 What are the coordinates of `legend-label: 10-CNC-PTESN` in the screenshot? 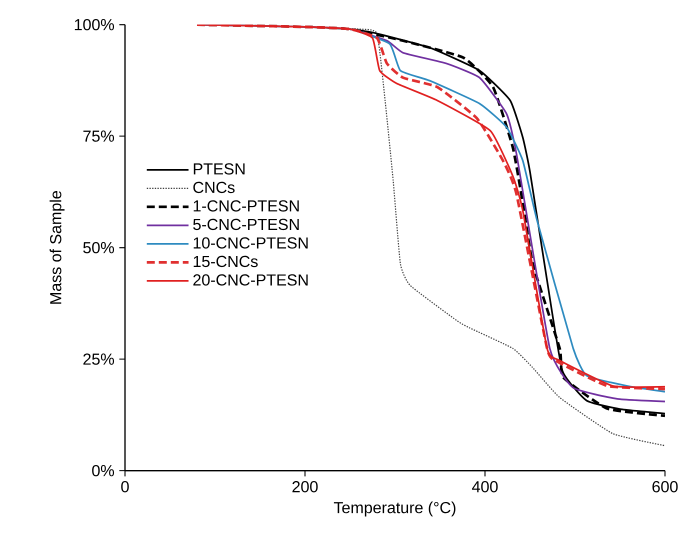 It's located at (251, 243).